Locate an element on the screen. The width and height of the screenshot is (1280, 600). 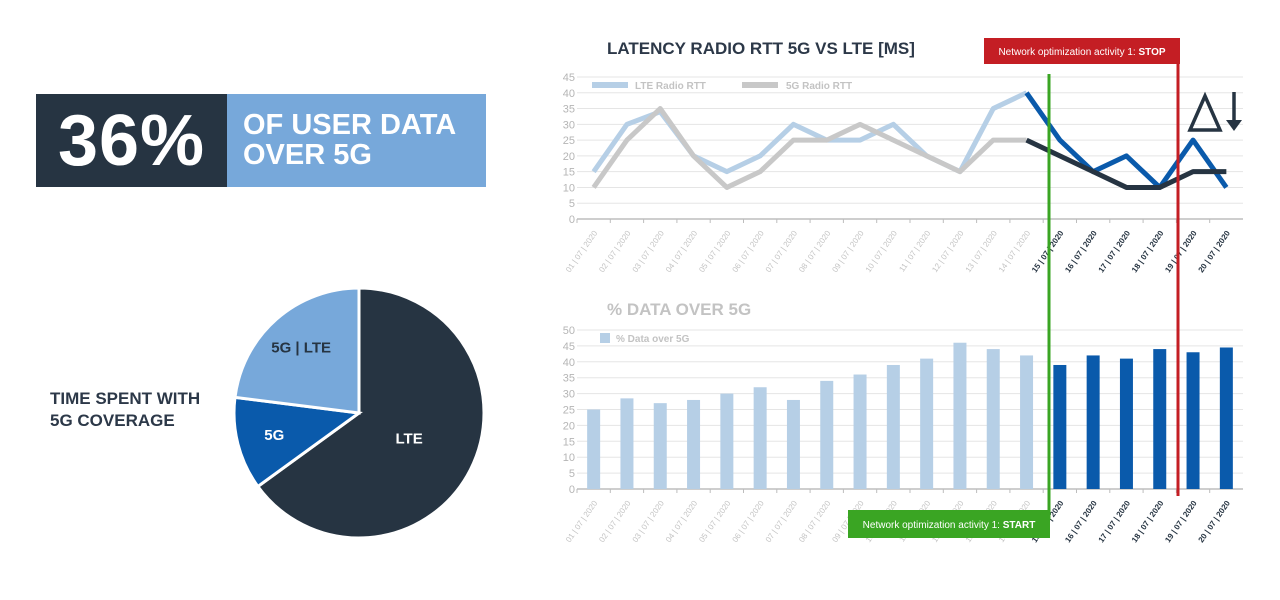
coverage-pie-chart: LTE 5G 5G | LTE is located at coordinates (359, 413).